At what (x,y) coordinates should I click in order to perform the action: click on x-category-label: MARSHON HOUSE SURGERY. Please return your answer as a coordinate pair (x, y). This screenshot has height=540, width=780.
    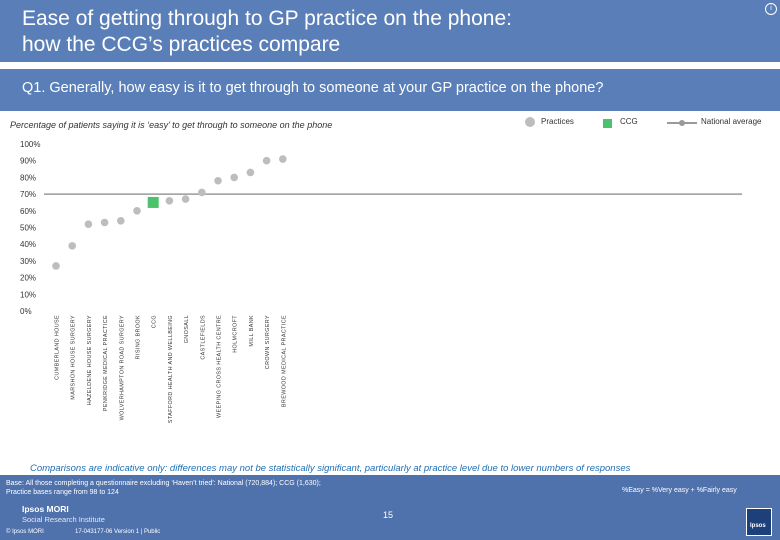
    Looking at the image, I should click on (74, 357).